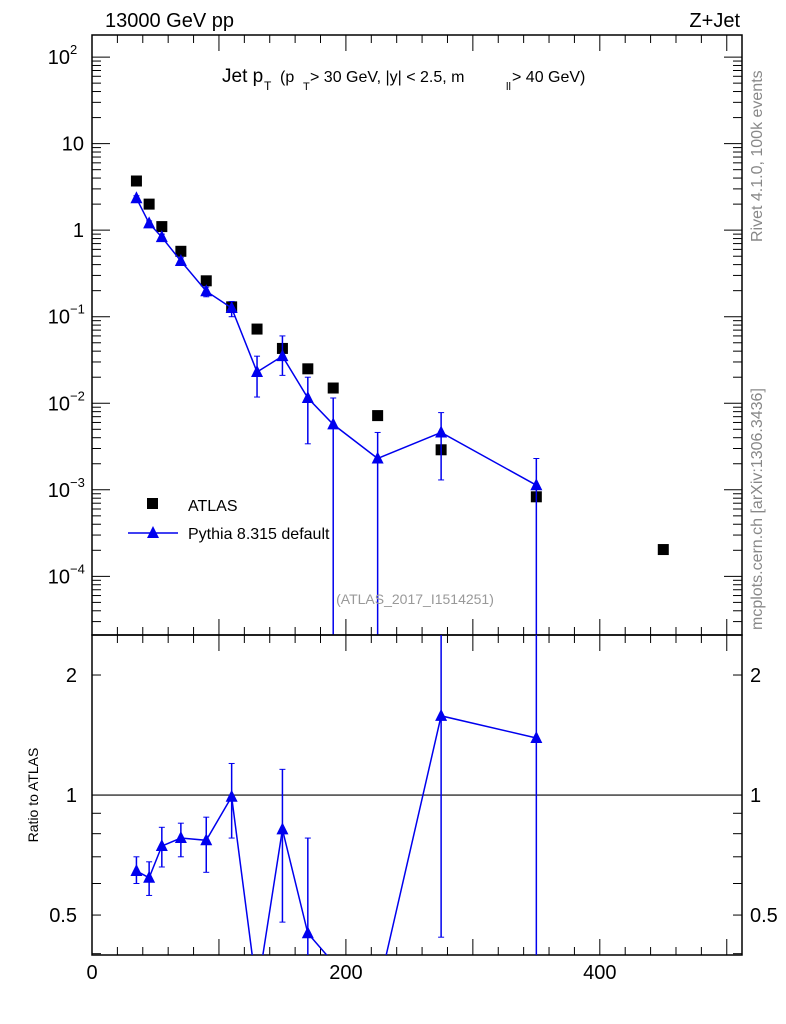 The width and height of the screenshot is (786, 1024). What do you see at coordinates (153, 532) in the screenshot?
I see `legend-pythia-marker` at bounding box center [153, 532].